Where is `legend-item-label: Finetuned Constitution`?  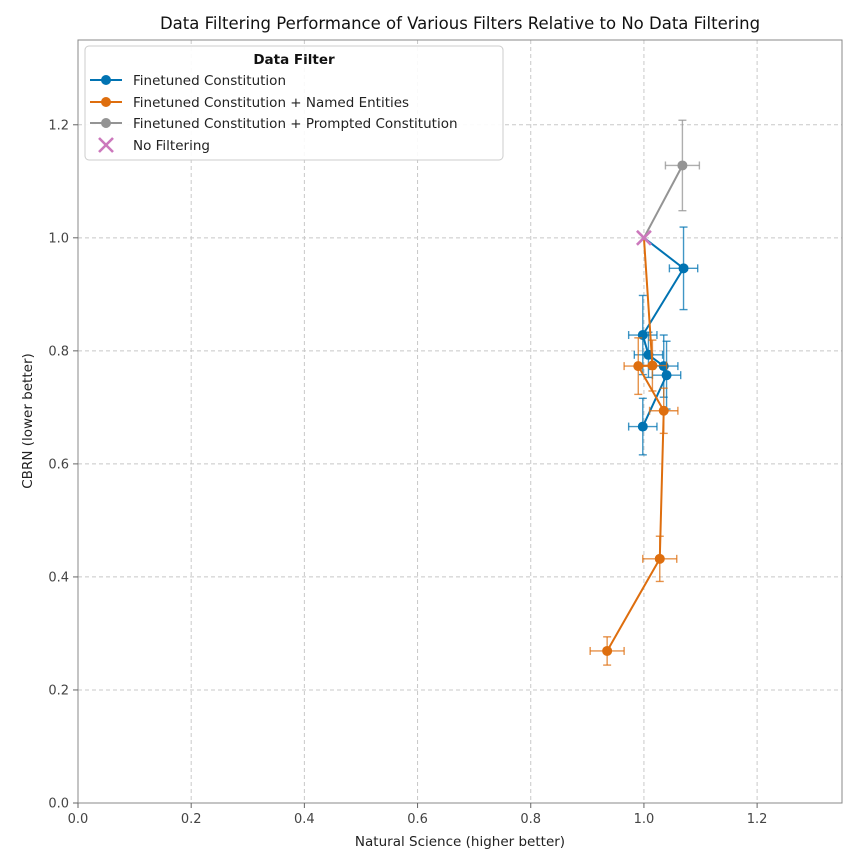
legend-item-label: Finetuned Constitution is located at coordinates (209, 81).